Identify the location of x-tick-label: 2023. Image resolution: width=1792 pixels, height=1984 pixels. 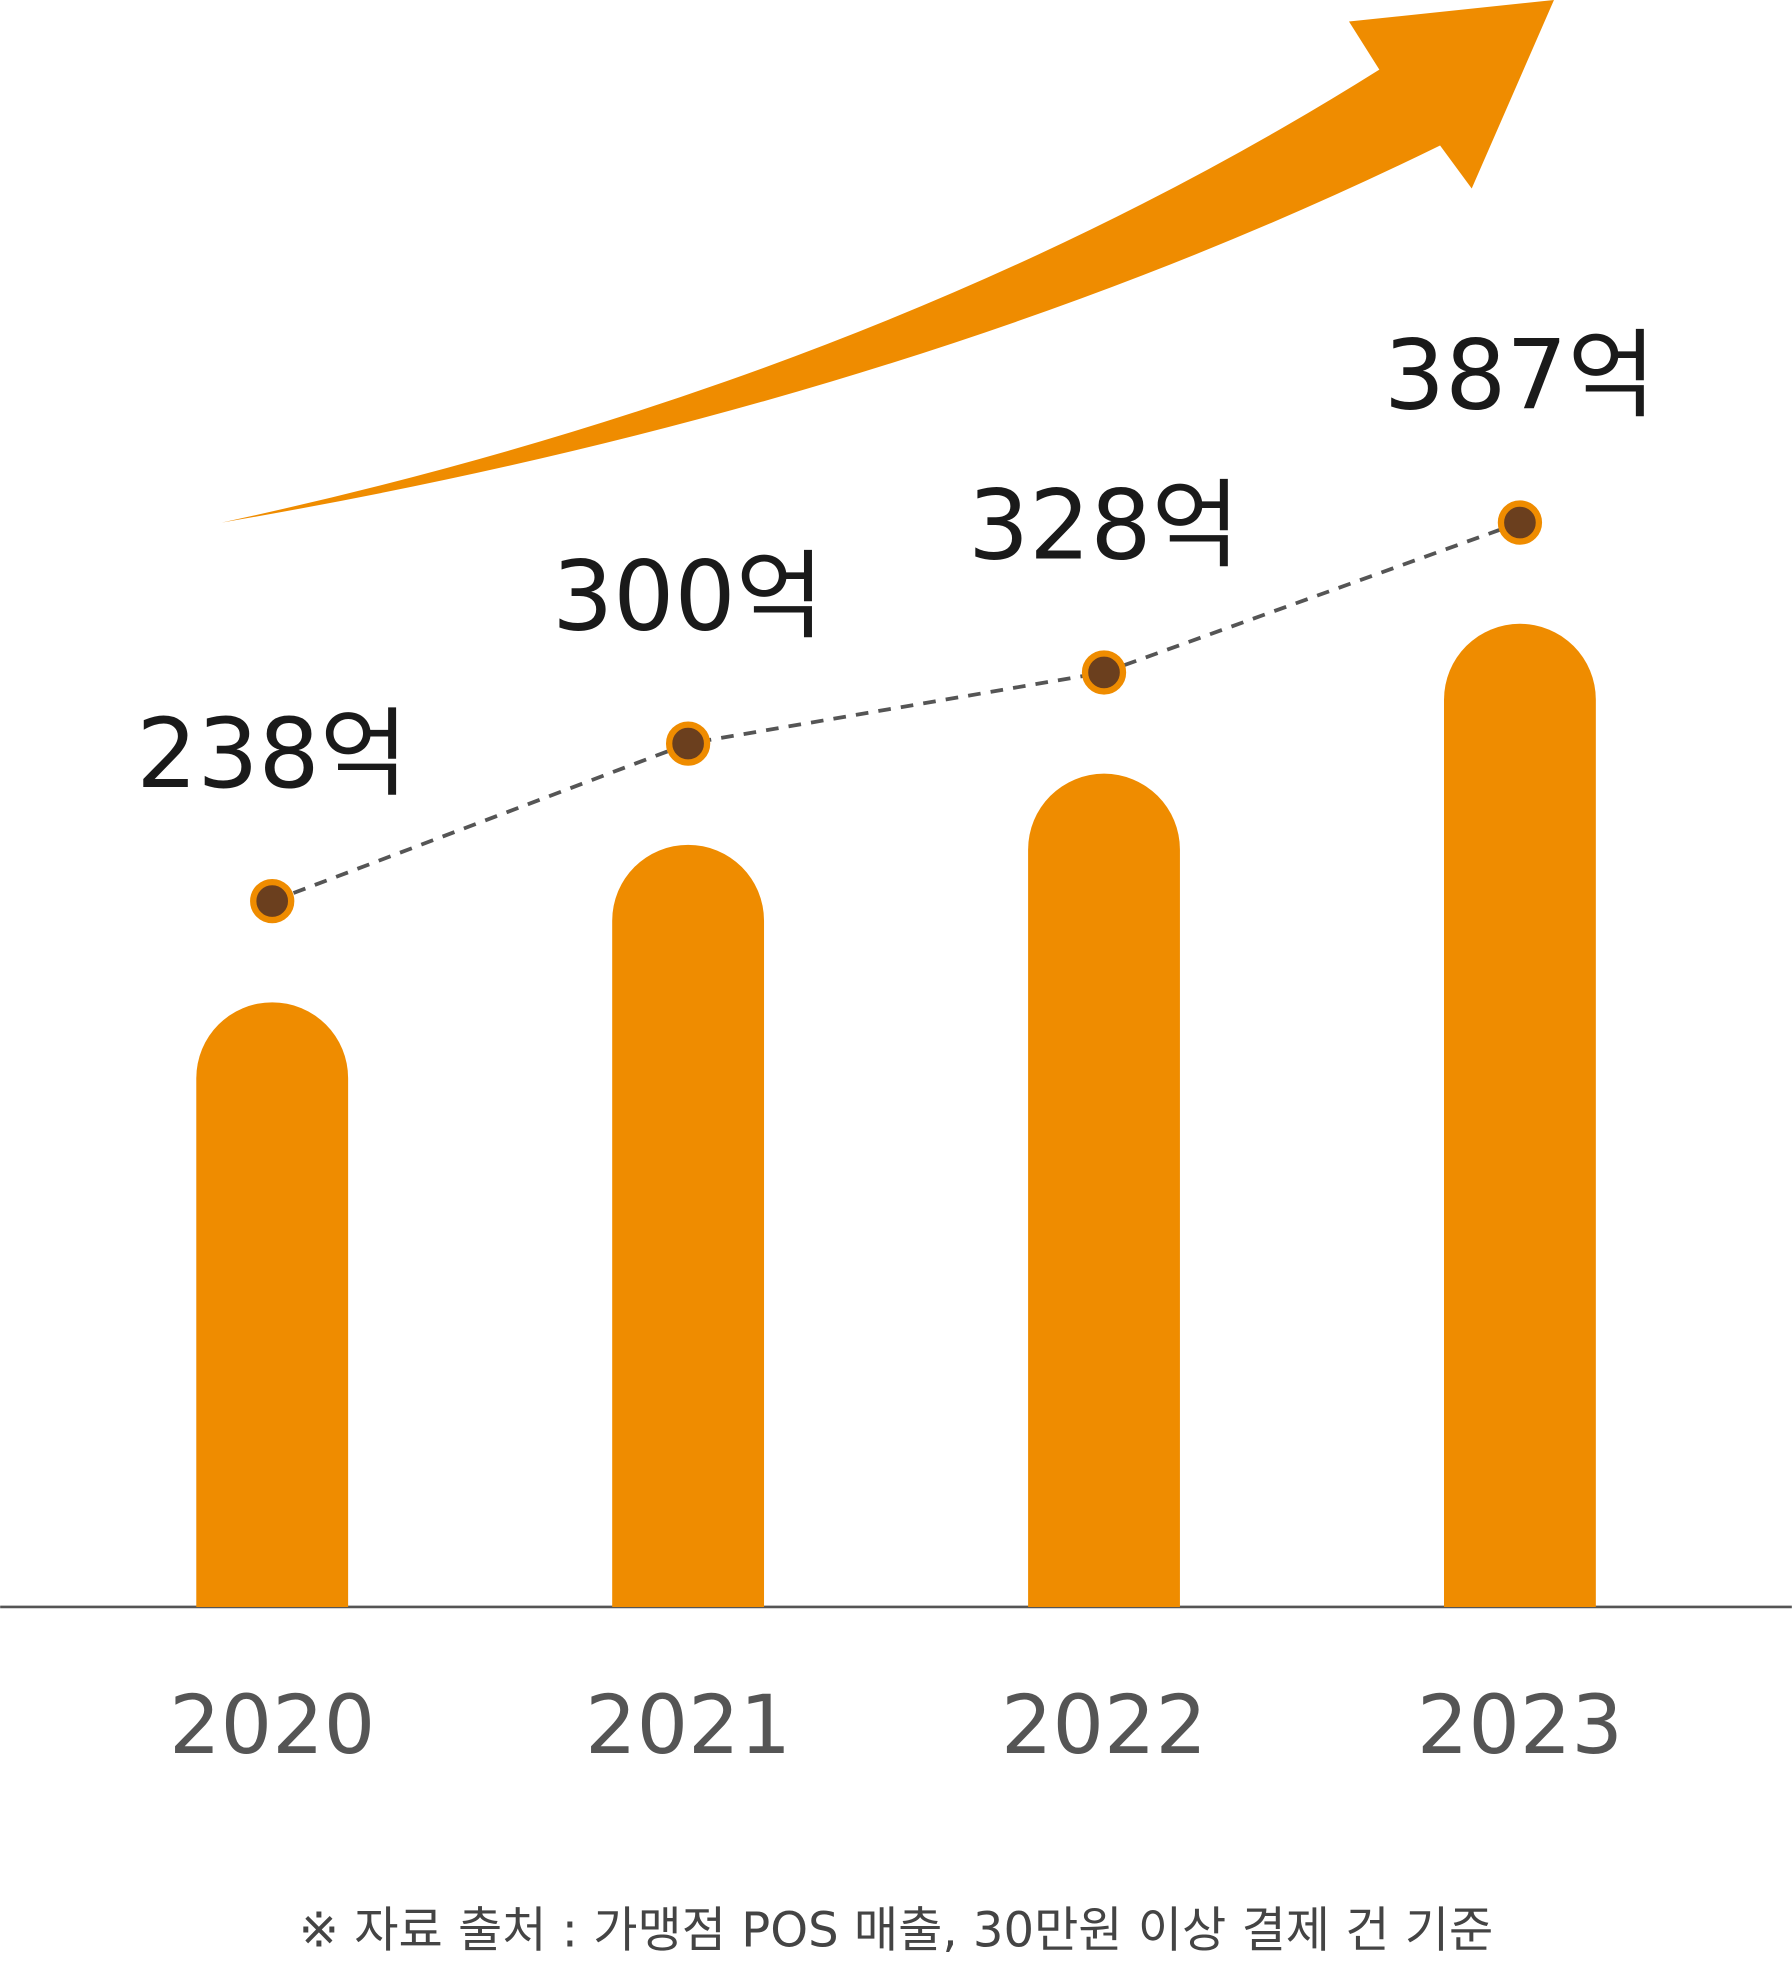
(1520, 1726).